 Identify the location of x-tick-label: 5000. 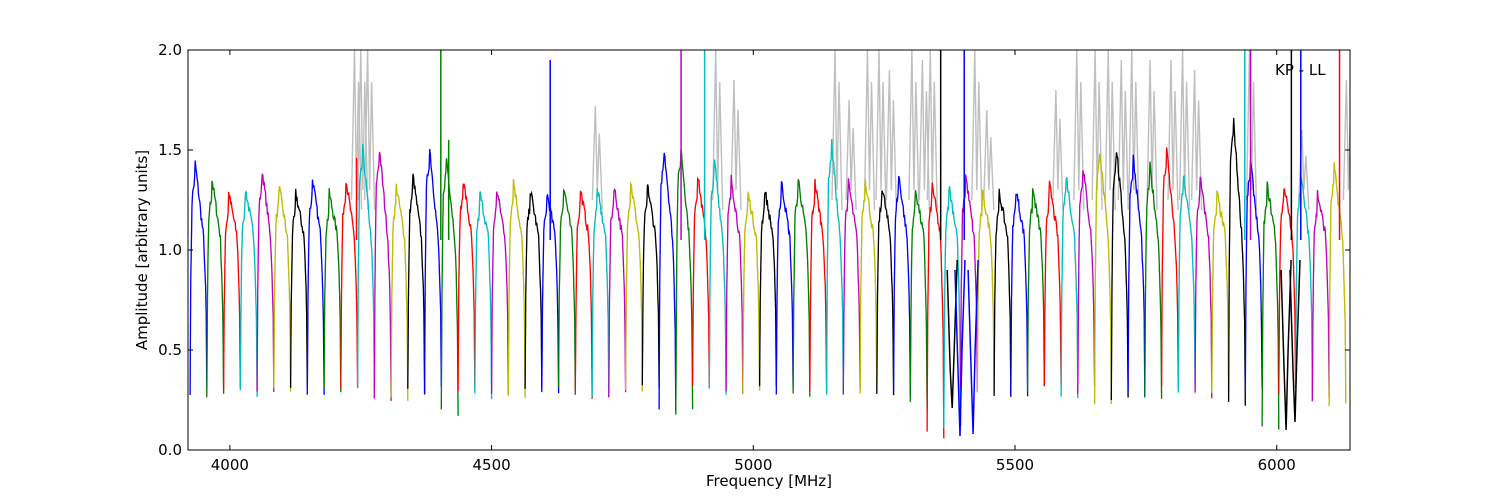
(753, 465).